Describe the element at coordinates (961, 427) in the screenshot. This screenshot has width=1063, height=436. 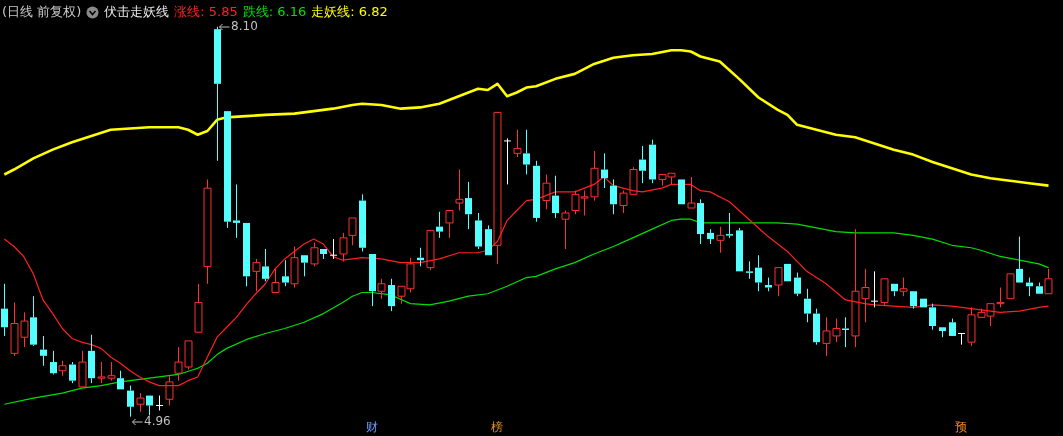
I see `x-tick-label: 预` at that location.